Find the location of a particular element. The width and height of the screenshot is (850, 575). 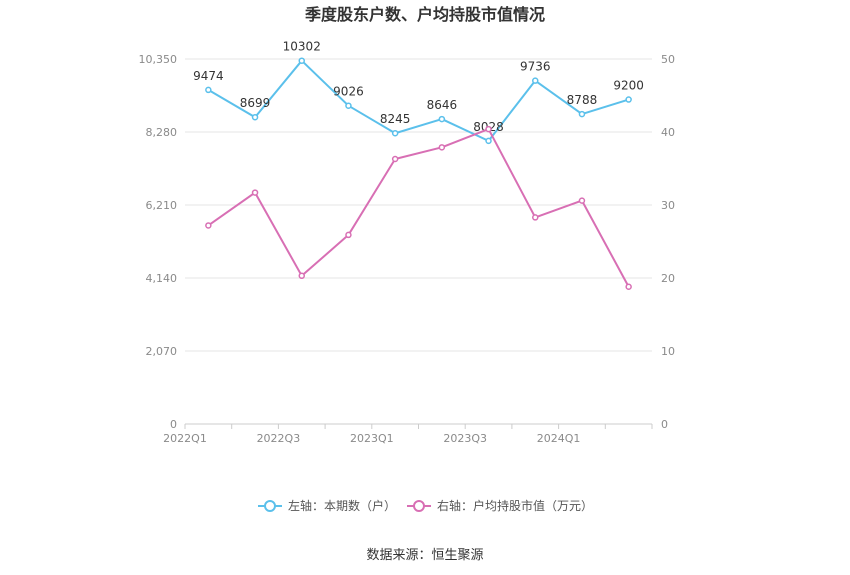

left-axis-tick-label: 10,350 is located at coordinates (158, 59).